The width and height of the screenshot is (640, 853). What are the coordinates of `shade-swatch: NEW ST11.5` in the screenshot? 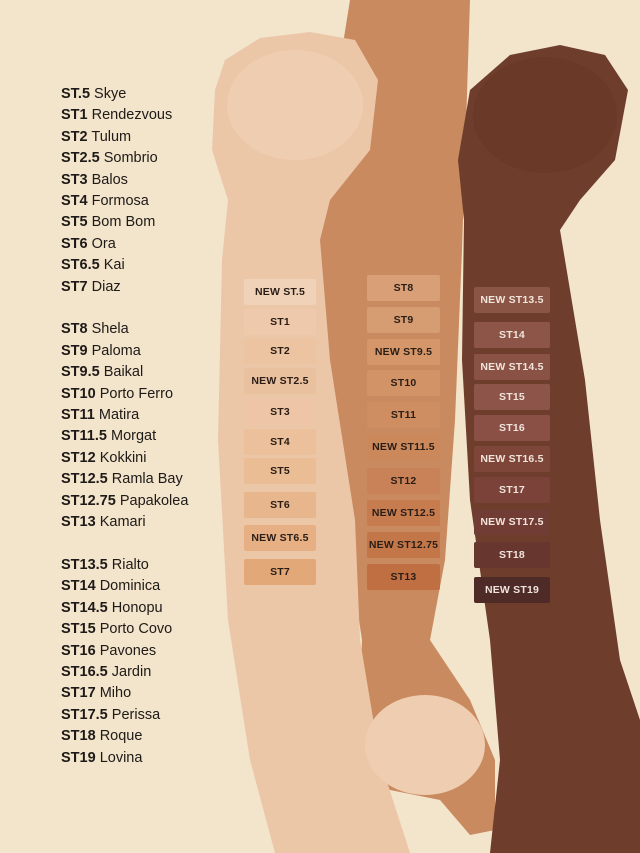 It's located at (403, 447).